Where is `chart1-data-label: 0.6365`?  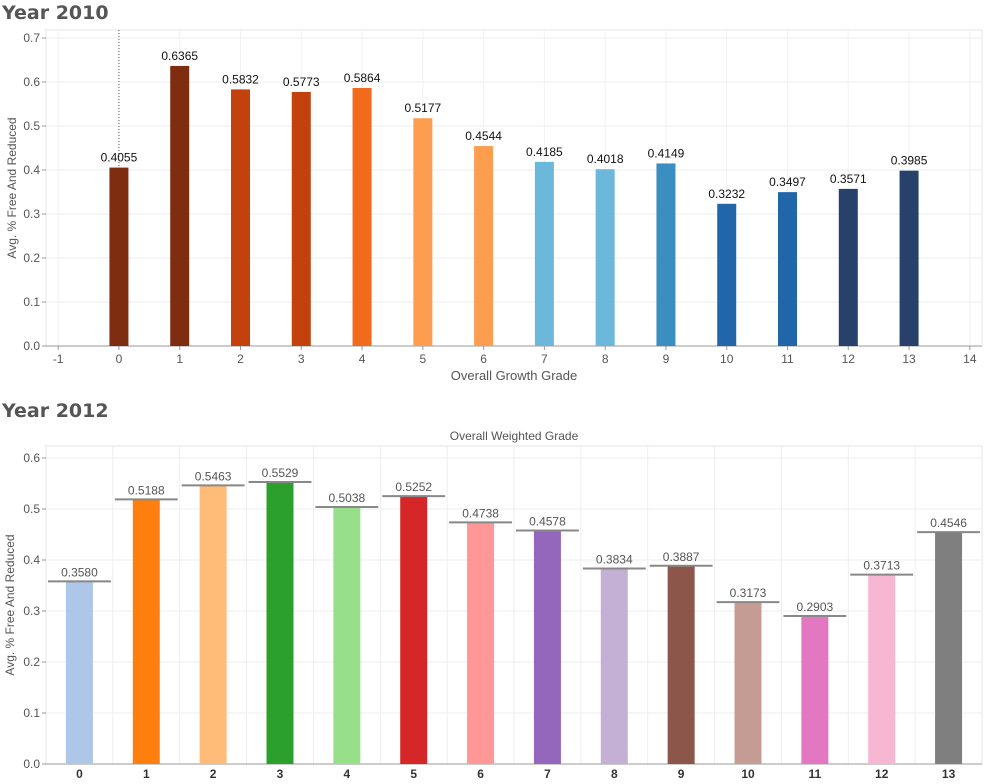
chart1-data-label: 0.6365 is located at coordinates (179, 56).